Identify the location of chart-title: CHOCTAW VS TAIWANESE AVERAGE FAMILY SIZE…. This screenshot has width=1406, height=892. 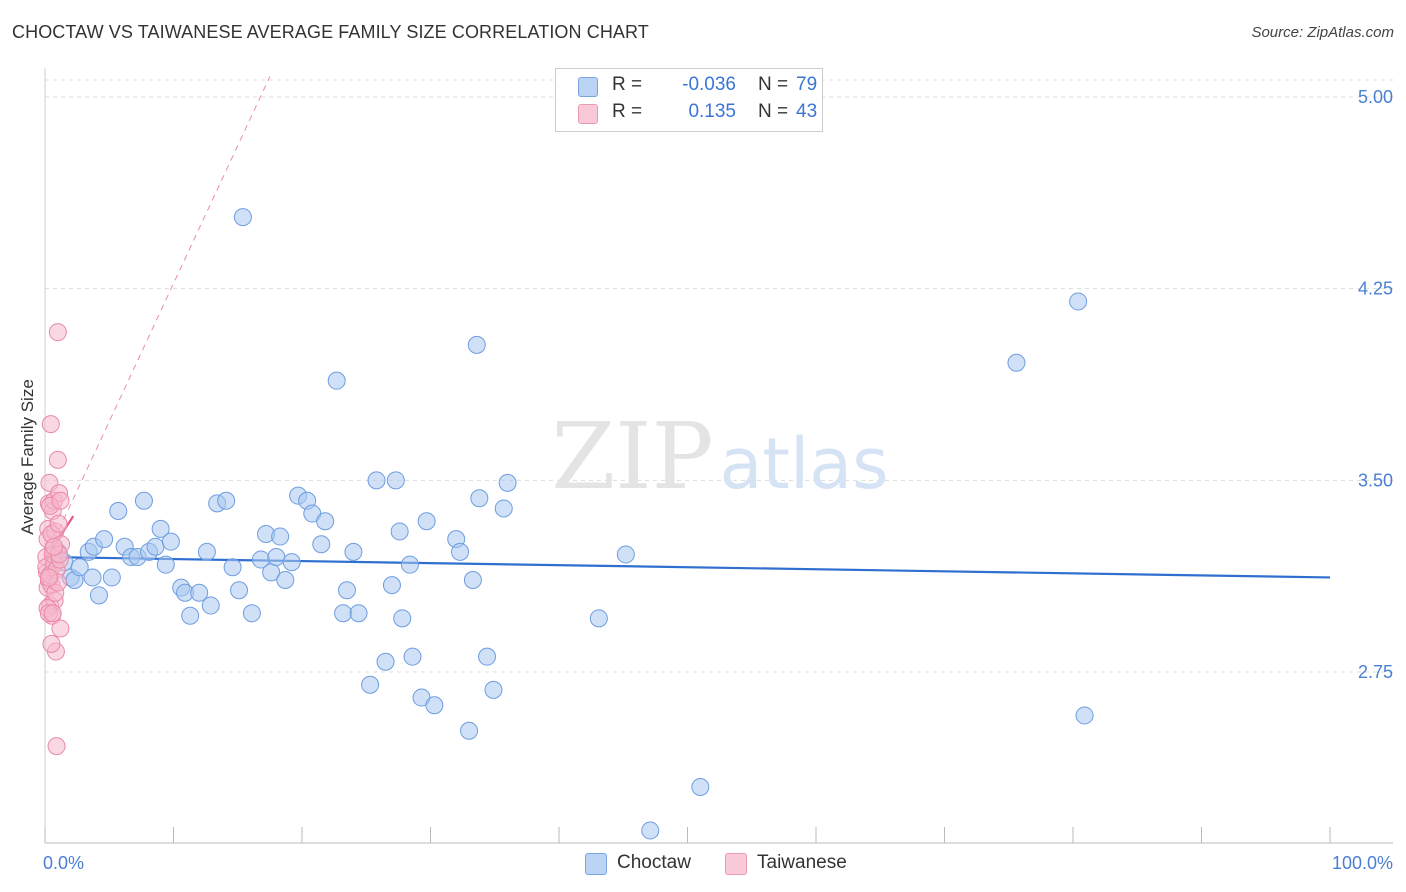
(330, 32).